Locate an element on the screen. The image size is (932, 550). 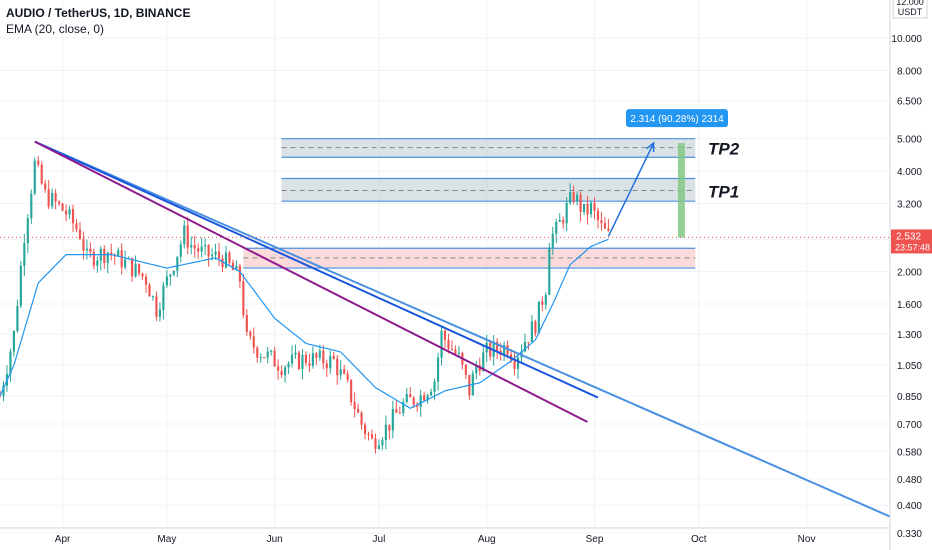
indicator-legend: EMA (20, close, 0) is located at coordinates (55, 29).